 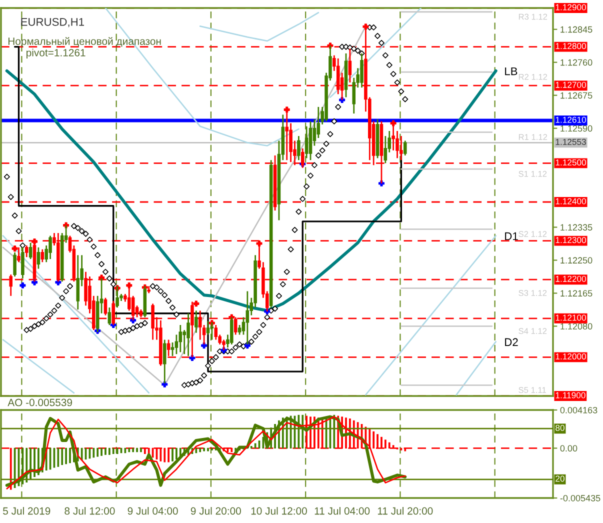 What do you see at coordinates (153, 511) in the screenshot?
I see `x-tick-label: 9 Jul 04:00` at bounding box center [153, 511].